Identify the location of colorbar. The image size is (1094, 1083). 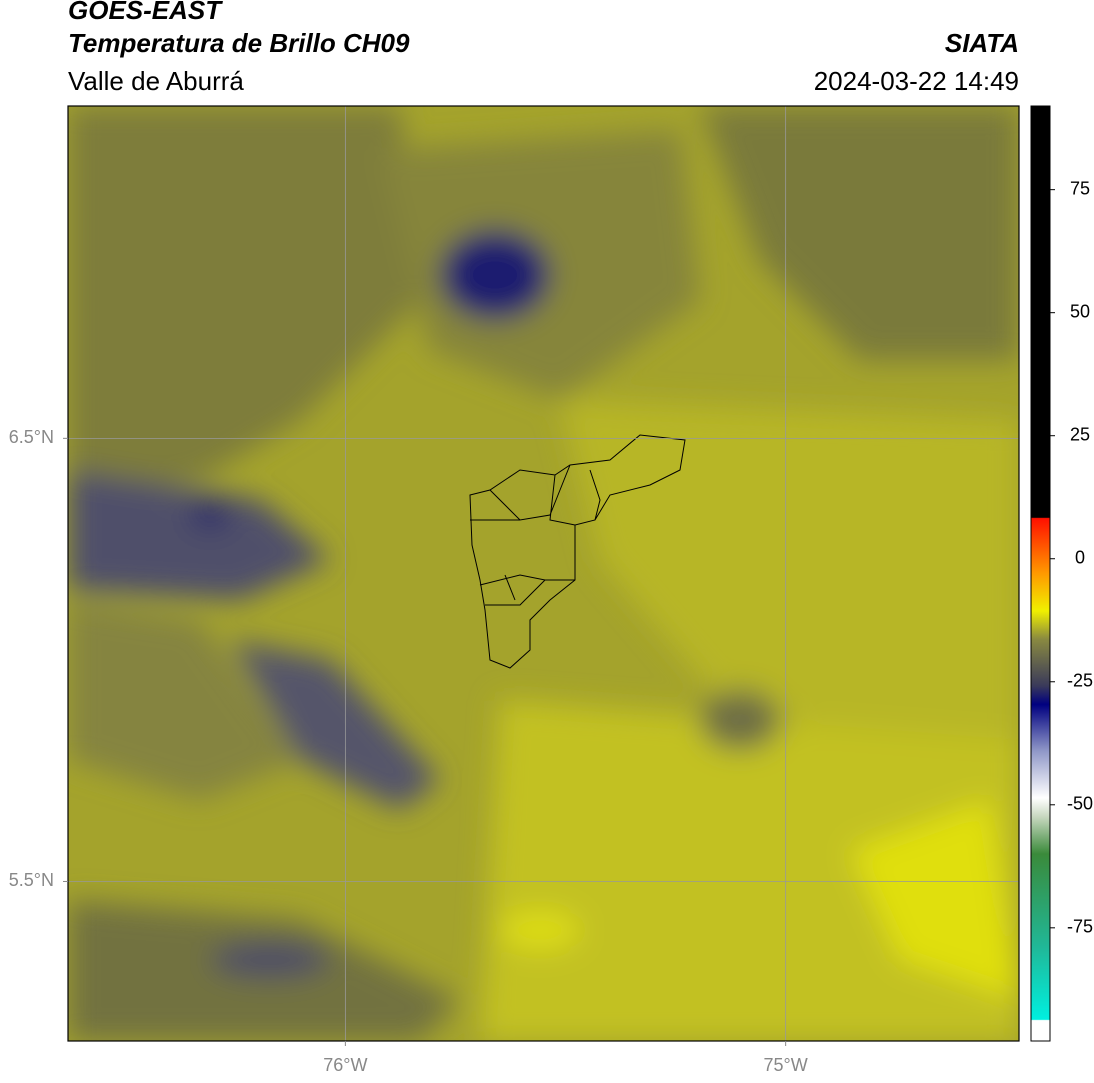
(1040, 573).